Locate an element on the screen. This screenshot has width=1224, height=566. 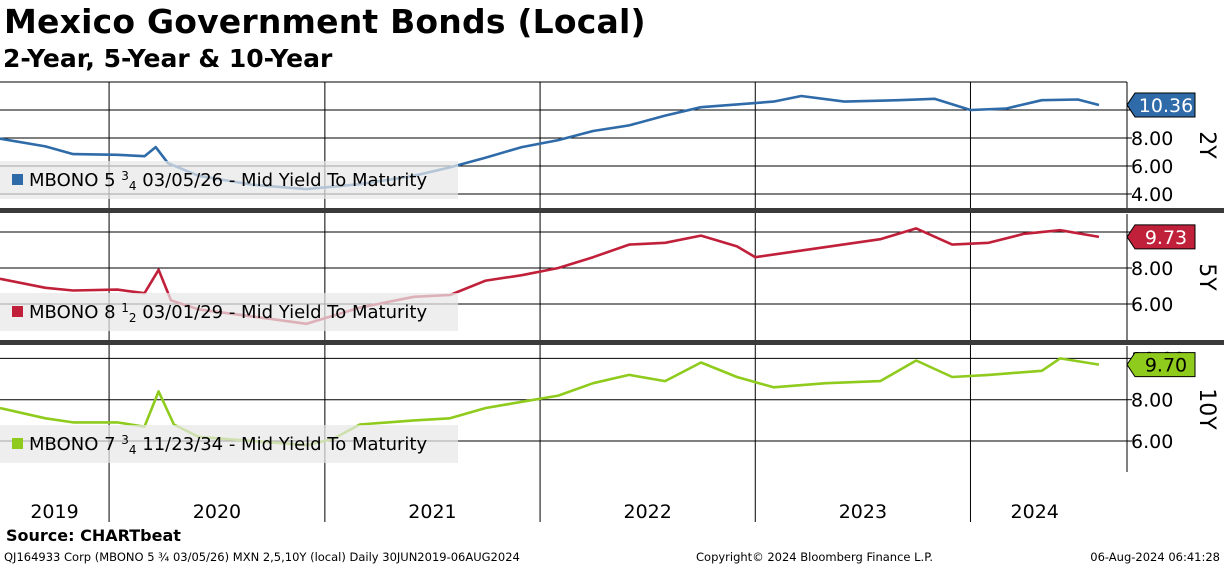
panel-label: 10Y is located at coordinates (1206, 409).